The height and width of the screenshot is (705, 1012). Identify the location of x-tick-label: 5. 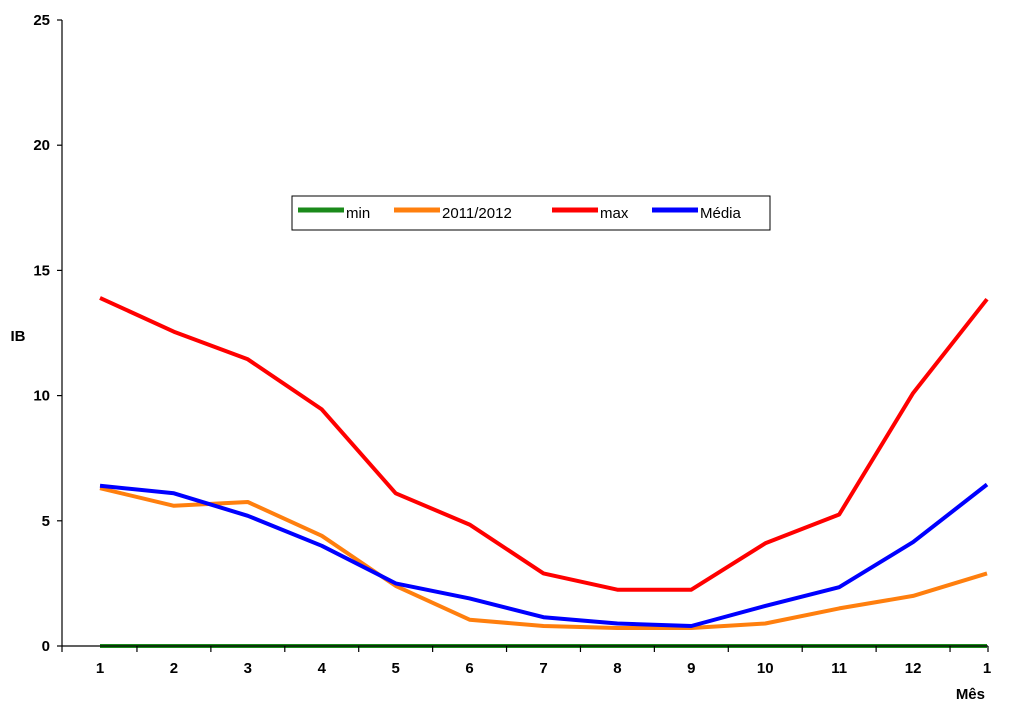
(395, 668).